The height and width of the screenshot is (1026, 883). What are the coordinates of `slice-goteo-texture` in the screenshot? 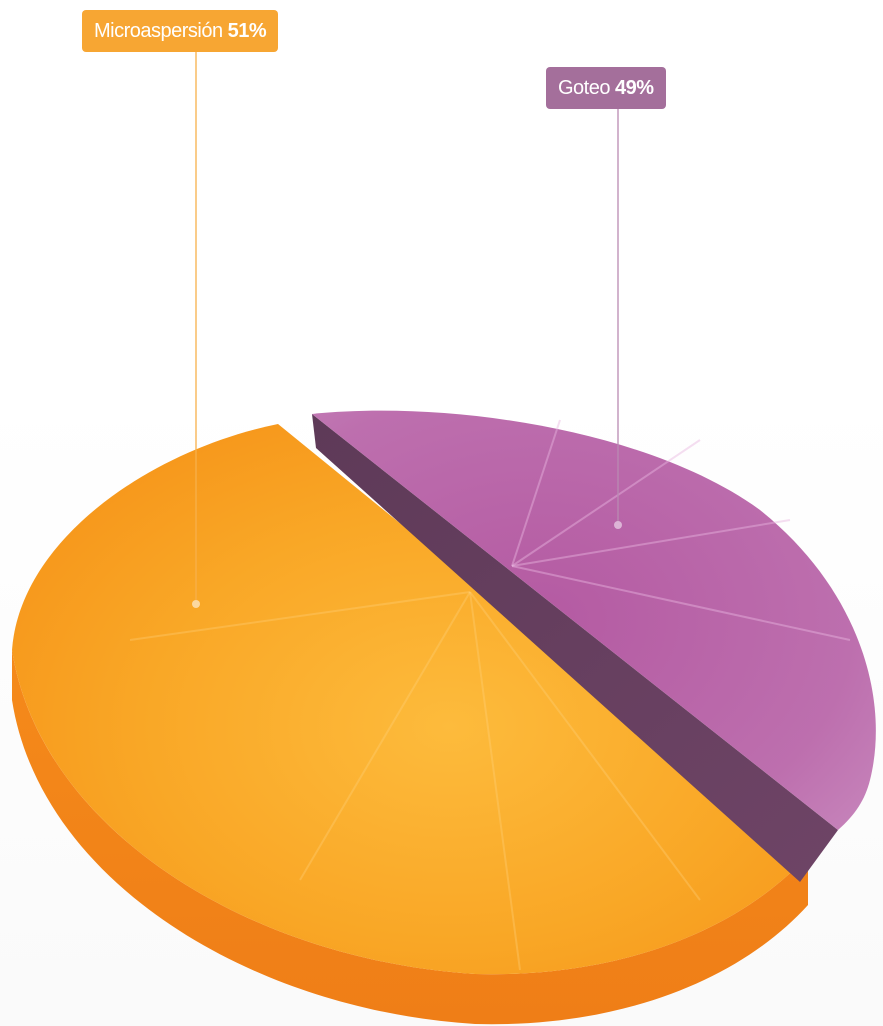 It's located at (681, 530).